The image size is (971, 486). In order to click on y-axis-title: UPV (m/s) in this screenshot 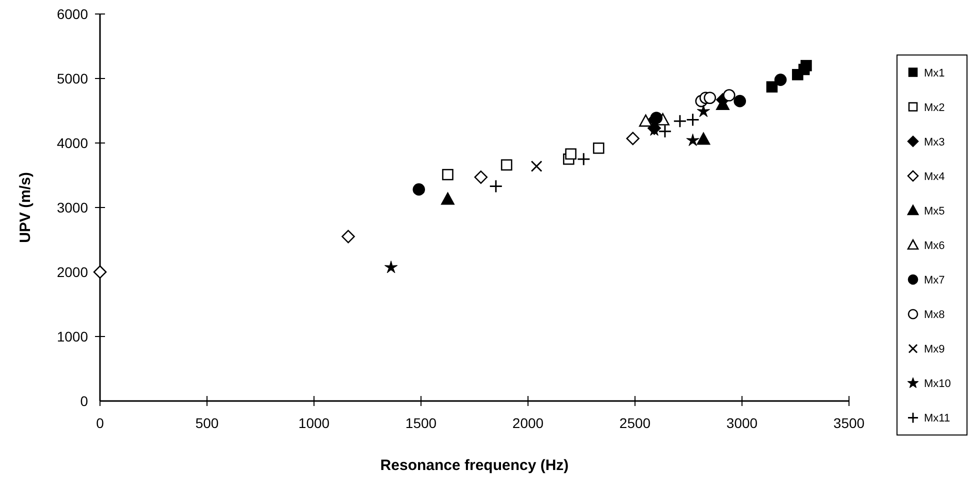, I will do `click(25, 207)`.